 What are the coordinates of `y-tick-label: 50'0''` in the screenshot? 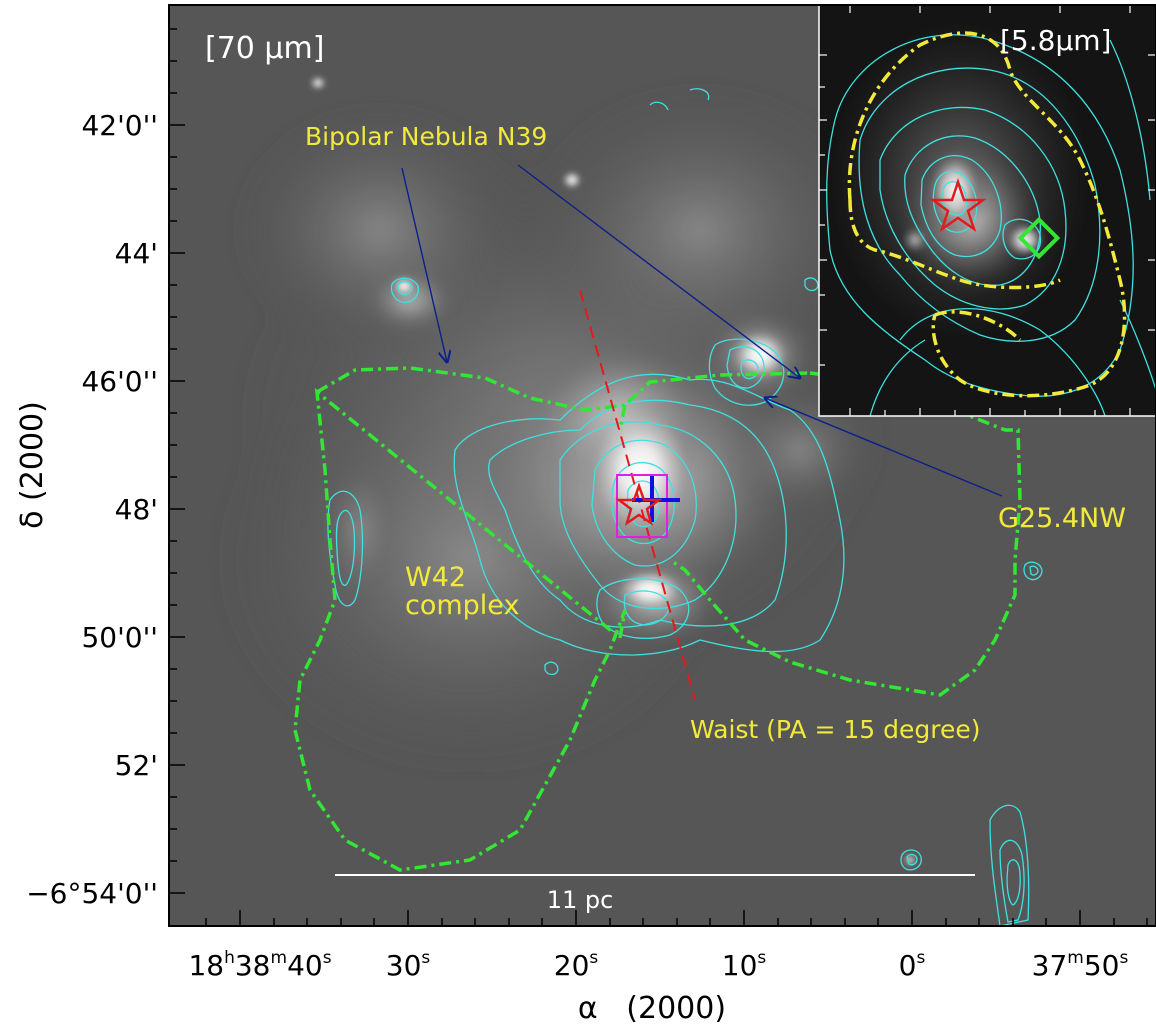 It's located at (119, 637).